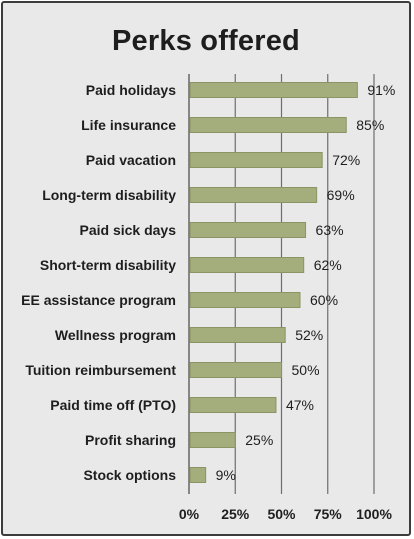 The image size is (414, 539). What do you see at coordinates (306, 370) in the screenshot?
I see `value-label: 50%` at bounding box center [306, 370].